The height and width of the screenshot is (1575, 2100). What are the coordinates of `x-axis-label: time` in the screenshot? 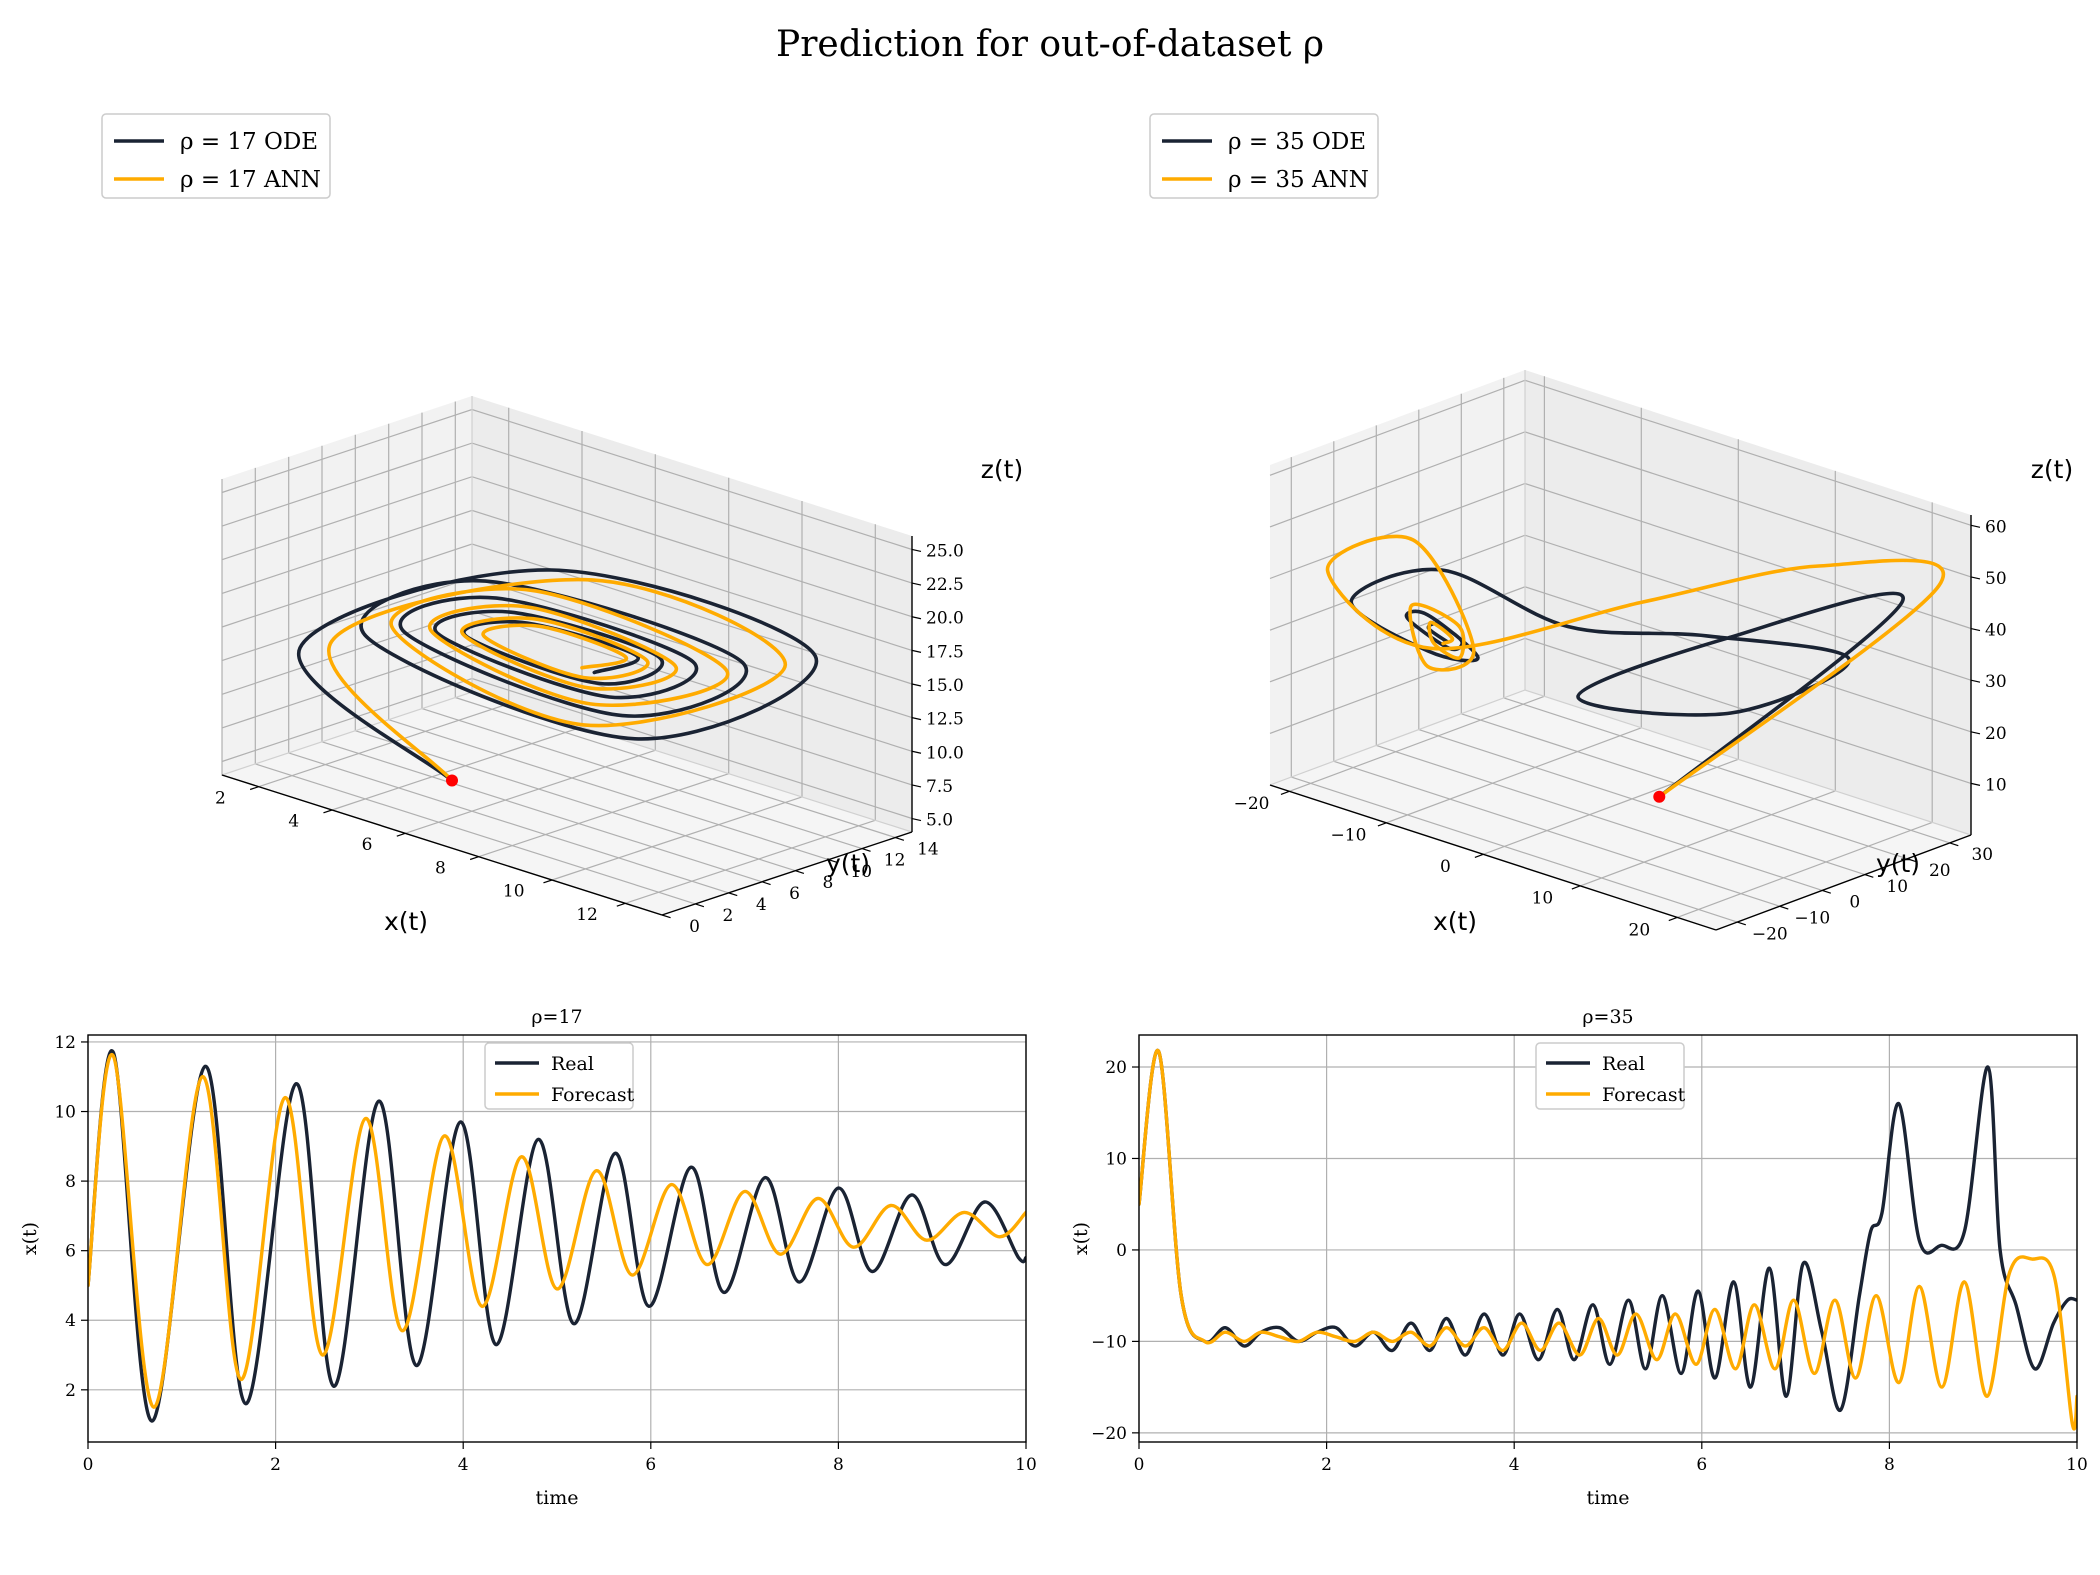 It's located at (557, 1498).